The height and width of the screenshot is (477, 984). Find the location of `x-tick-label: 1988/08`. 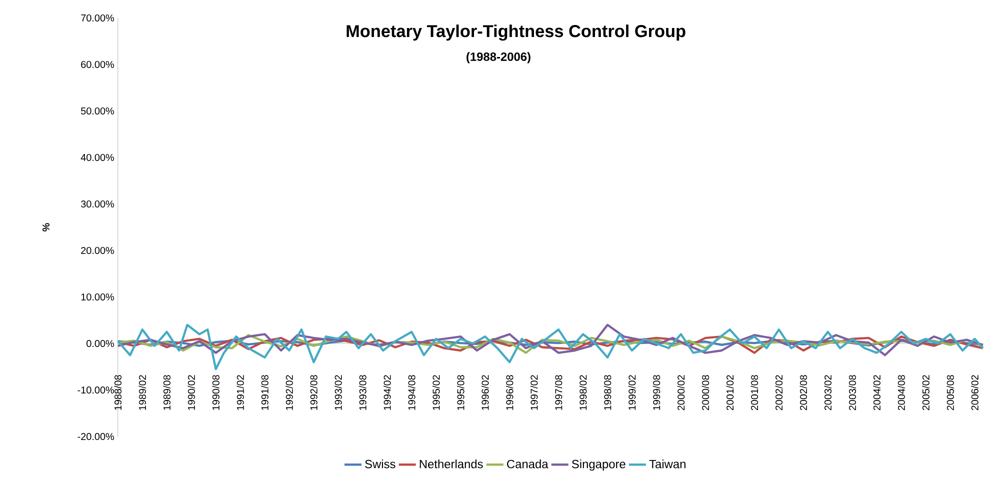

x-tick-label: 1988/08 is located at coordinates (118, 392).